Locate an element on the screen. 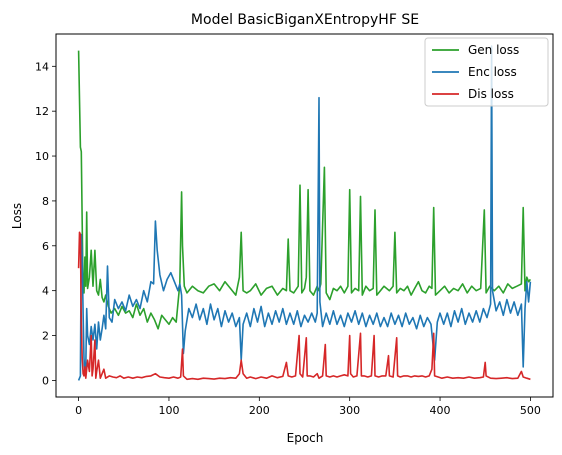 The image size is (562, 455). x-axis-label: Epoch is located at coordinates (305, 438).